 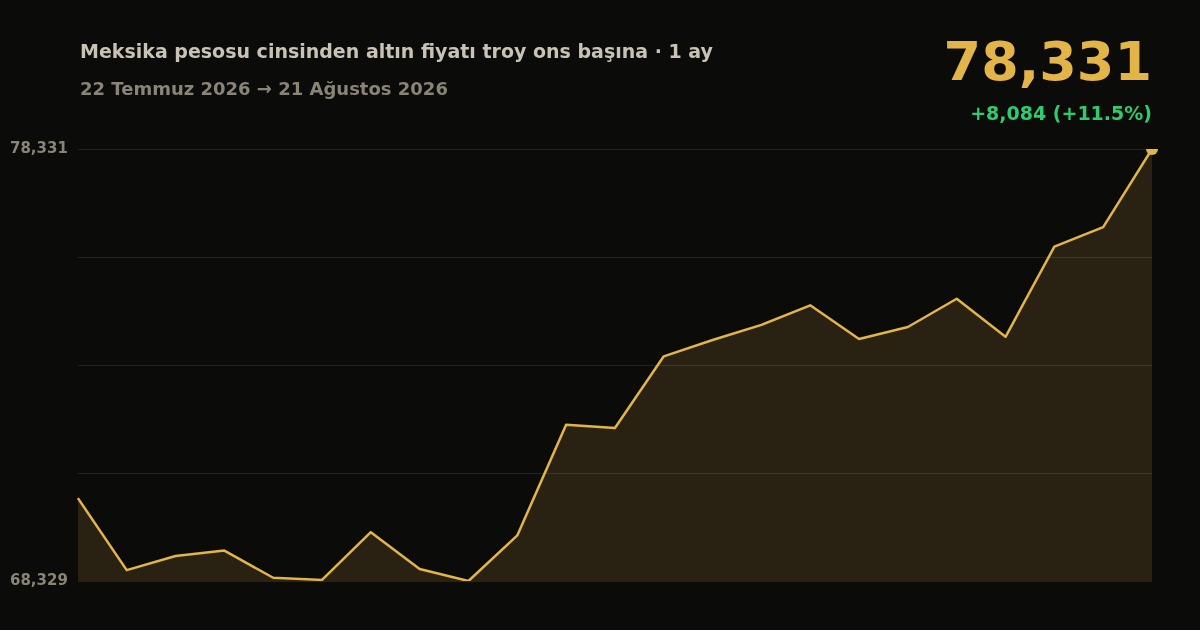 I want to click on text: +8,084 (+11.5%), so click(x=1061, y=113).